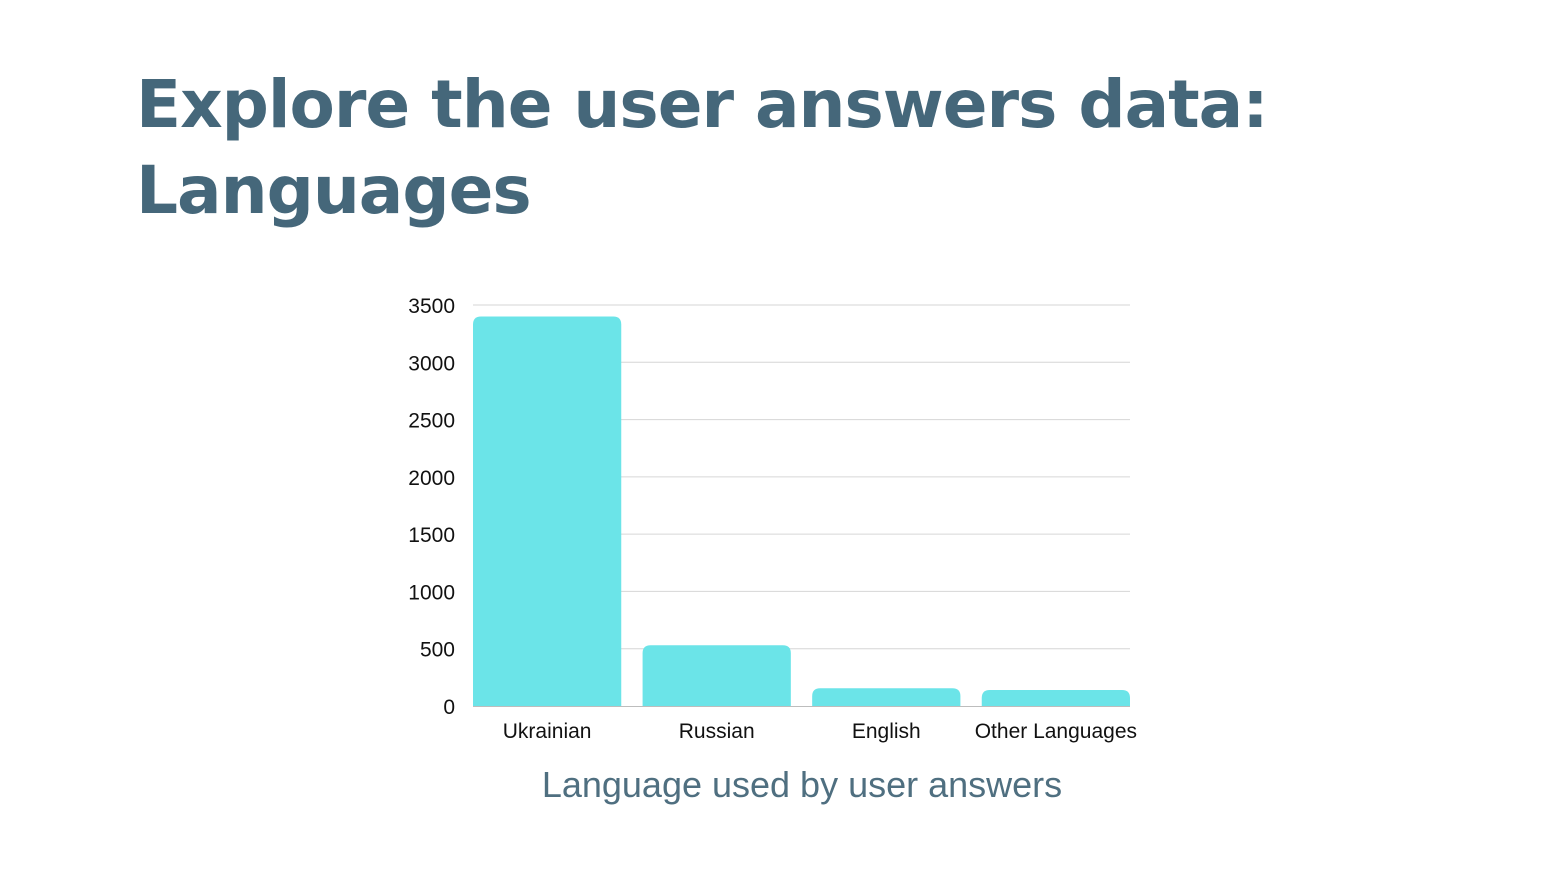 This screenshot has width=1550, height=869. I want to click on y-tick-label: 500, so click(437, 650).